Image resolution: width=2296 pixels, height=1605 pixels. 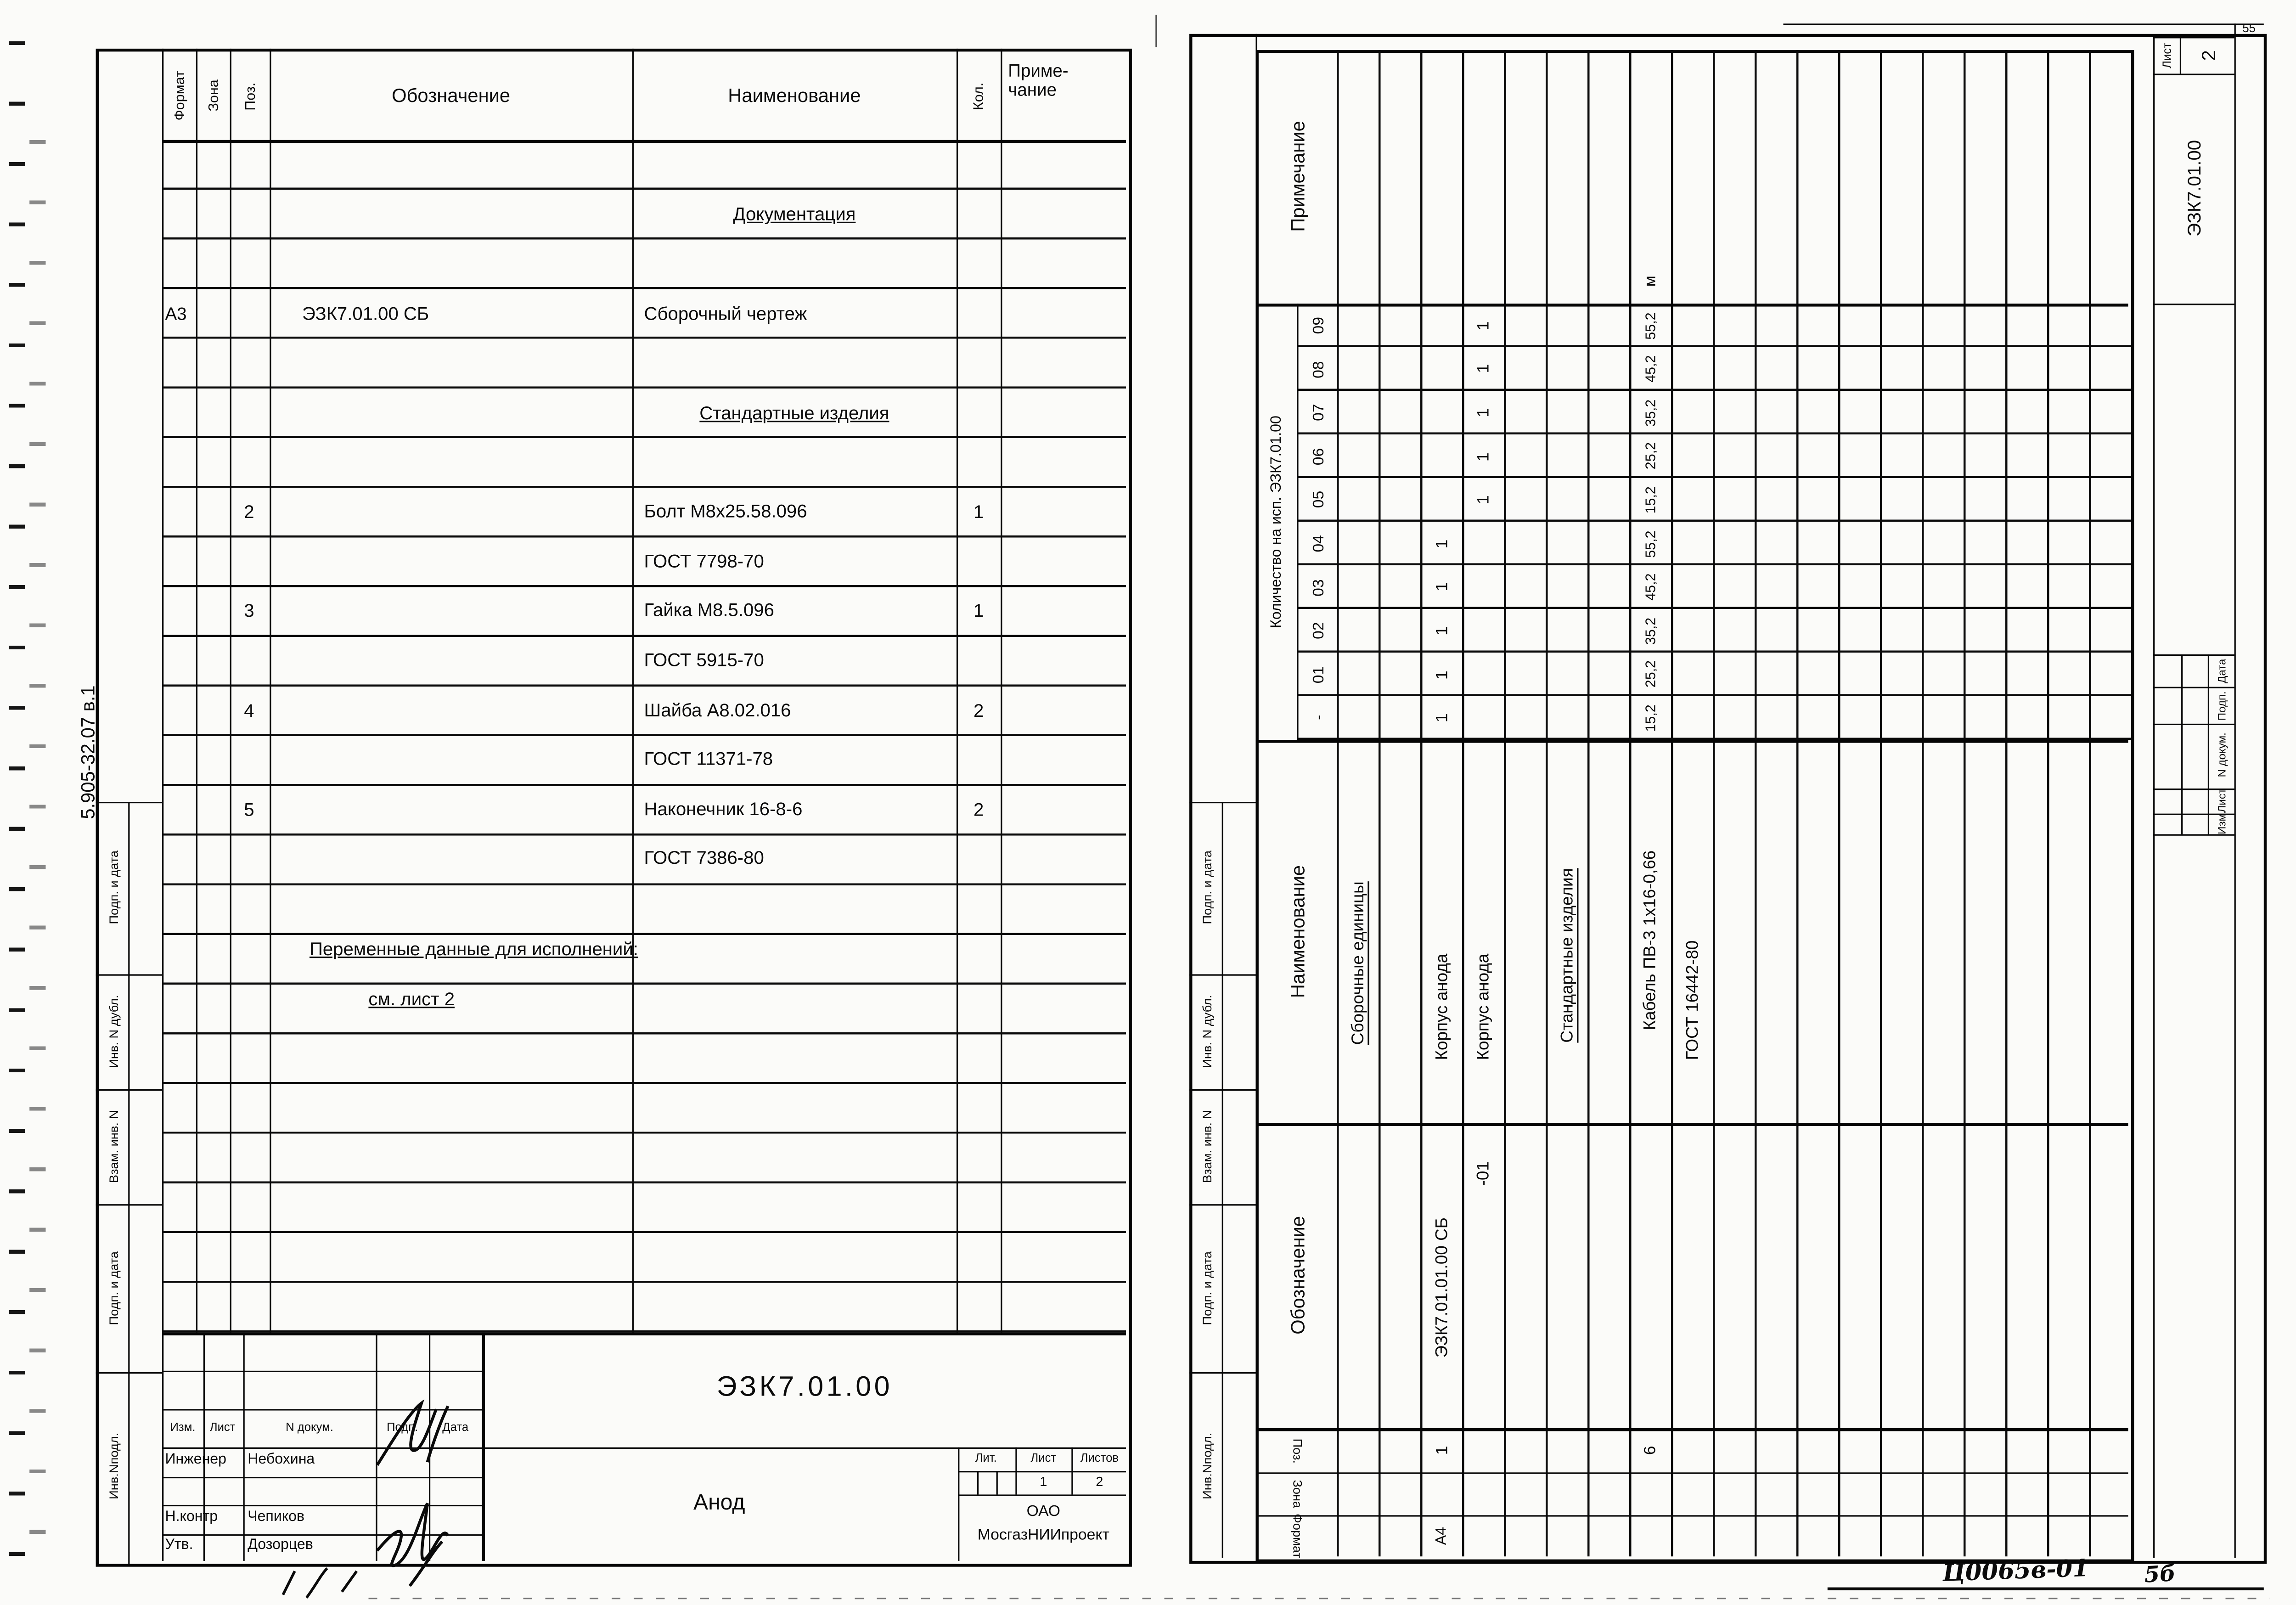 What do you see at coordinates (2221, 823) in the screenshot?
I see `info-row-izm: Изм.` at bounding box center [2221, 823].